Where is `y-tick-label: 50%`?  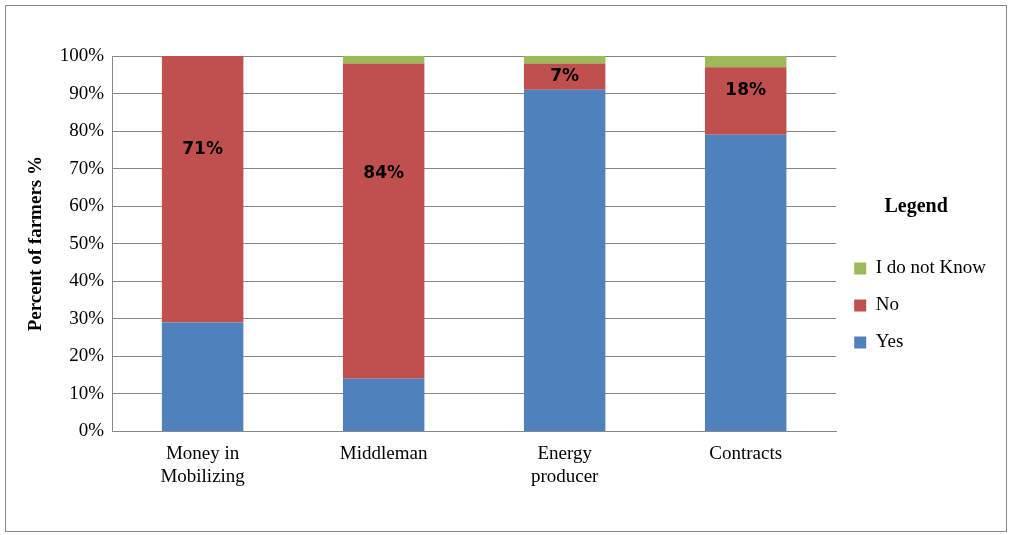 y-tick-label: 50% is located at coordinates (87, 242).